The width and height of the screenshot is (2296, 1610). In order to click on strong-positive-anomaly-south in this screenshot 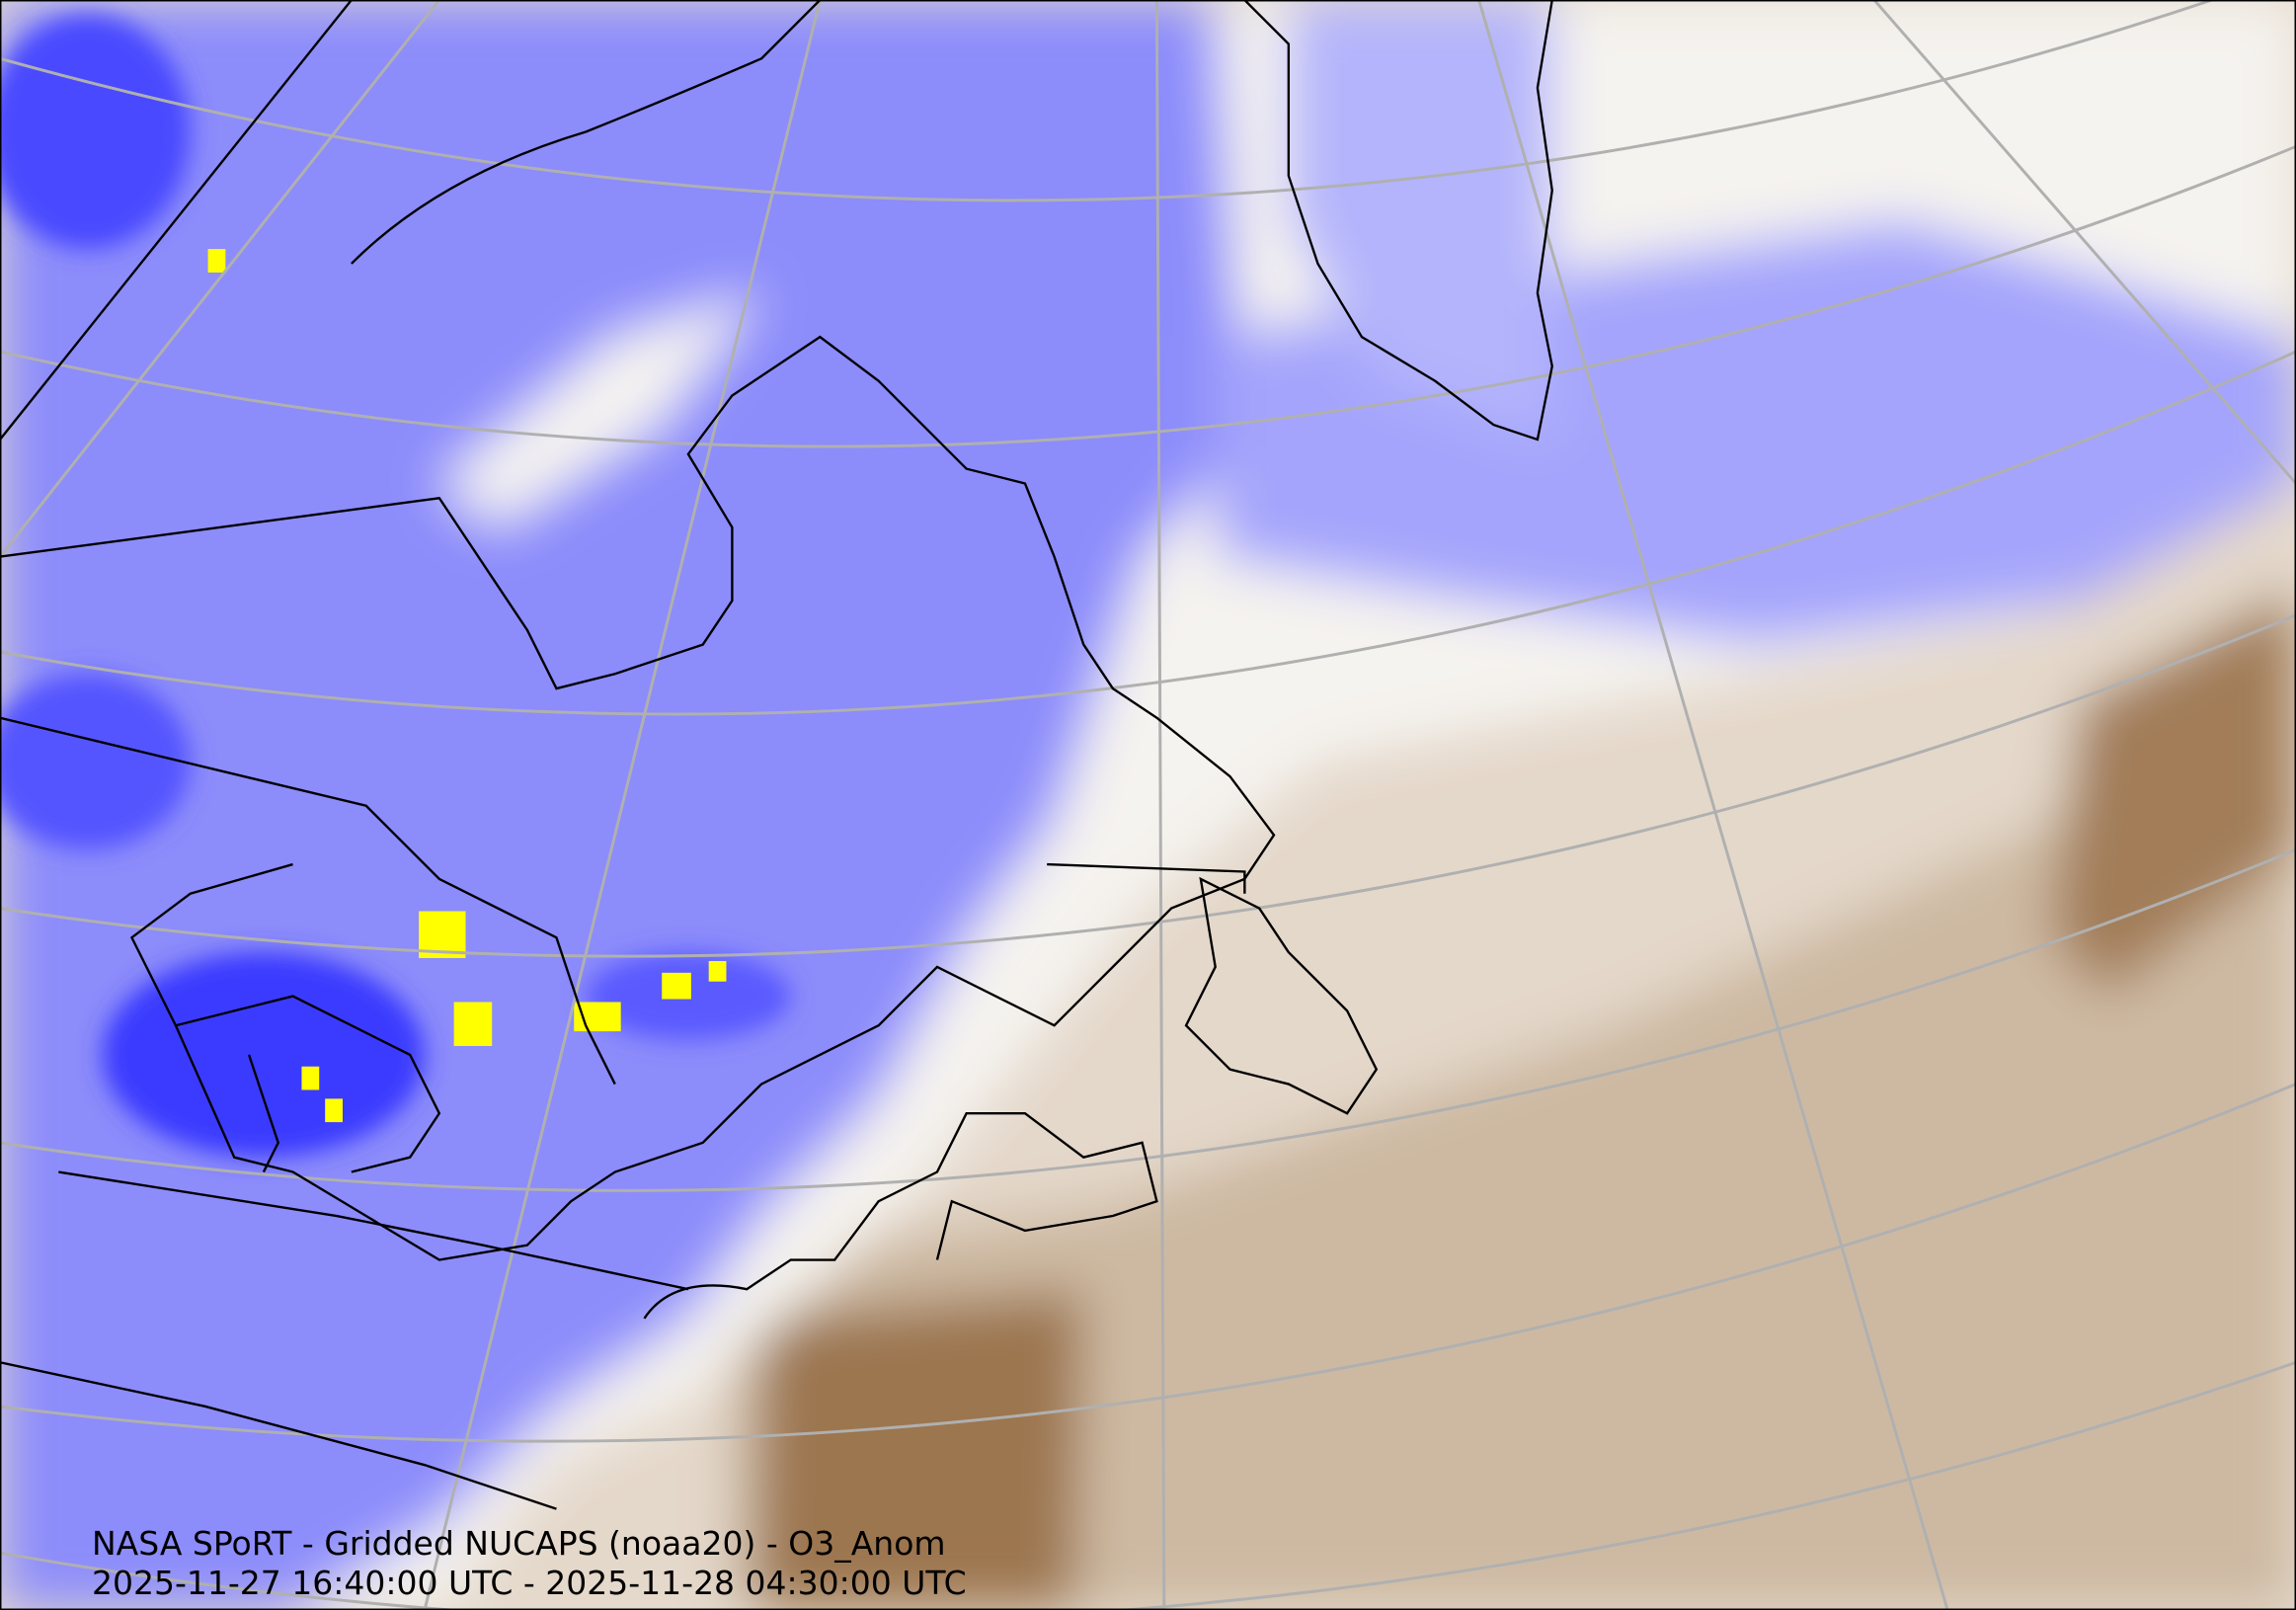, I will do `click(919, 1449)`.